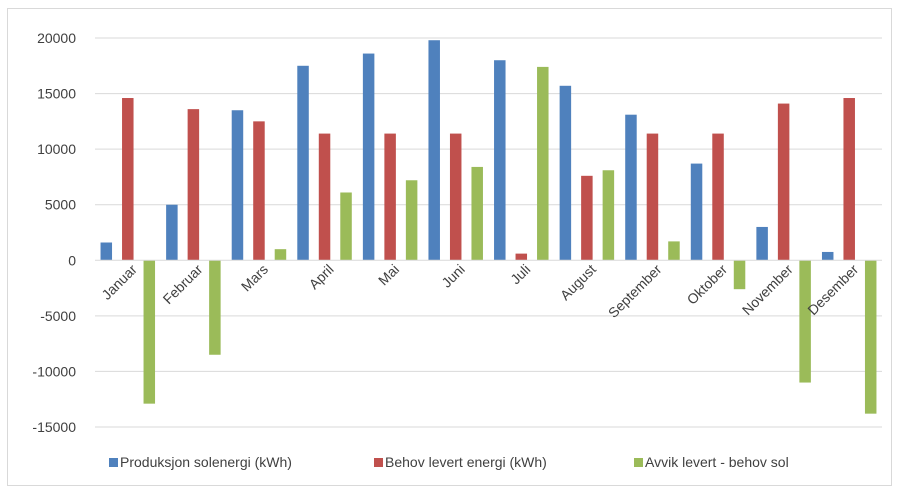 The height and width of the screenshot is (492, 900). Describe the element at coordinates (106, 251) in the screenshot. I see `bar-1-januar` at that location.